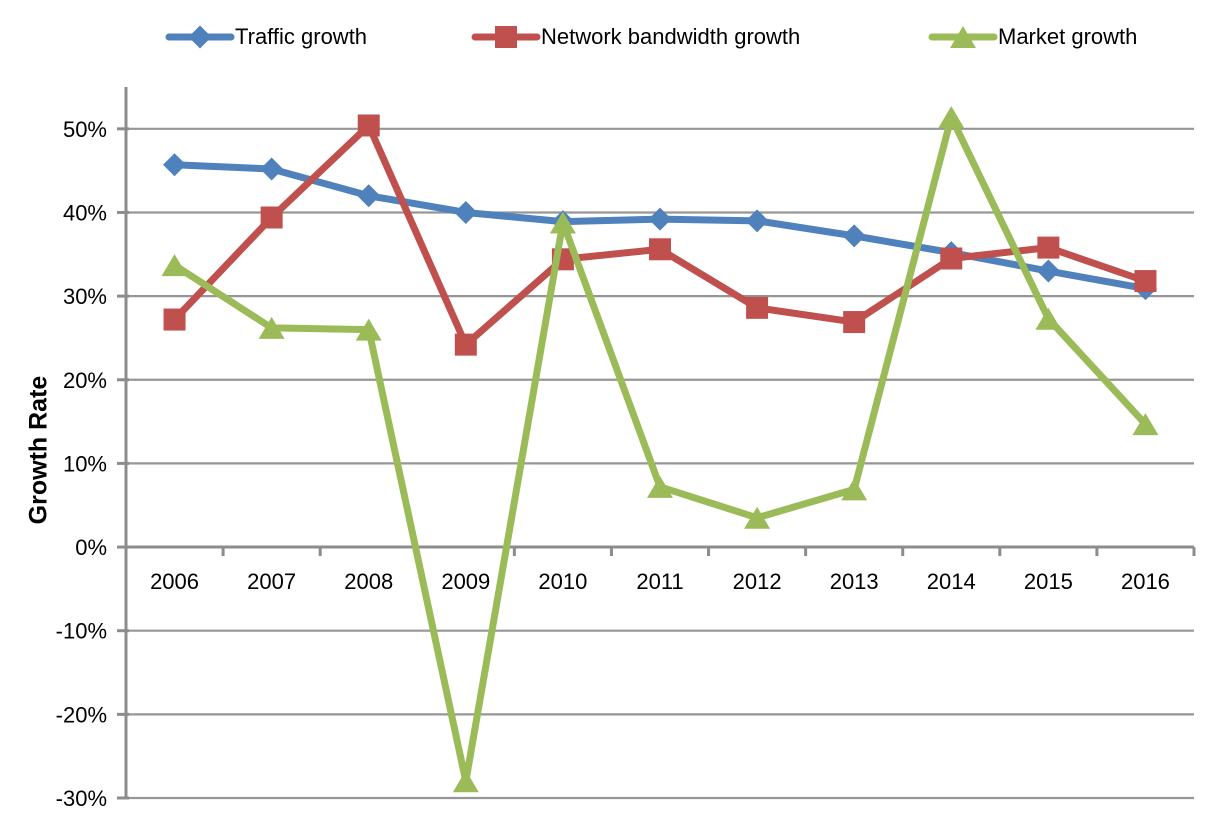 The width and height of the screenshot is (1213, 816). I want to click on legend-key-network-bandwidth-growth, so click(506, 37).